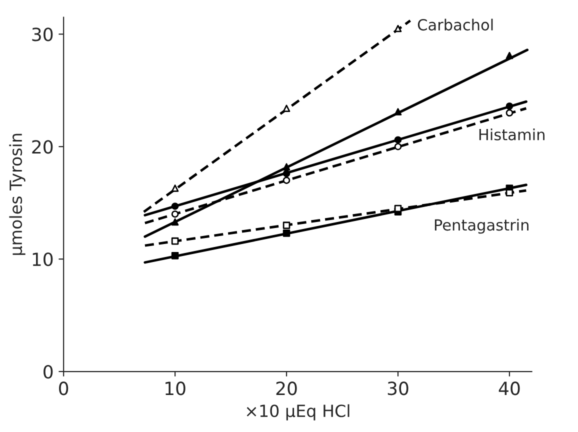  Describe the element at coordinates (42, 35) in the screenshot. I see `y-tick-label: 30` at that location.